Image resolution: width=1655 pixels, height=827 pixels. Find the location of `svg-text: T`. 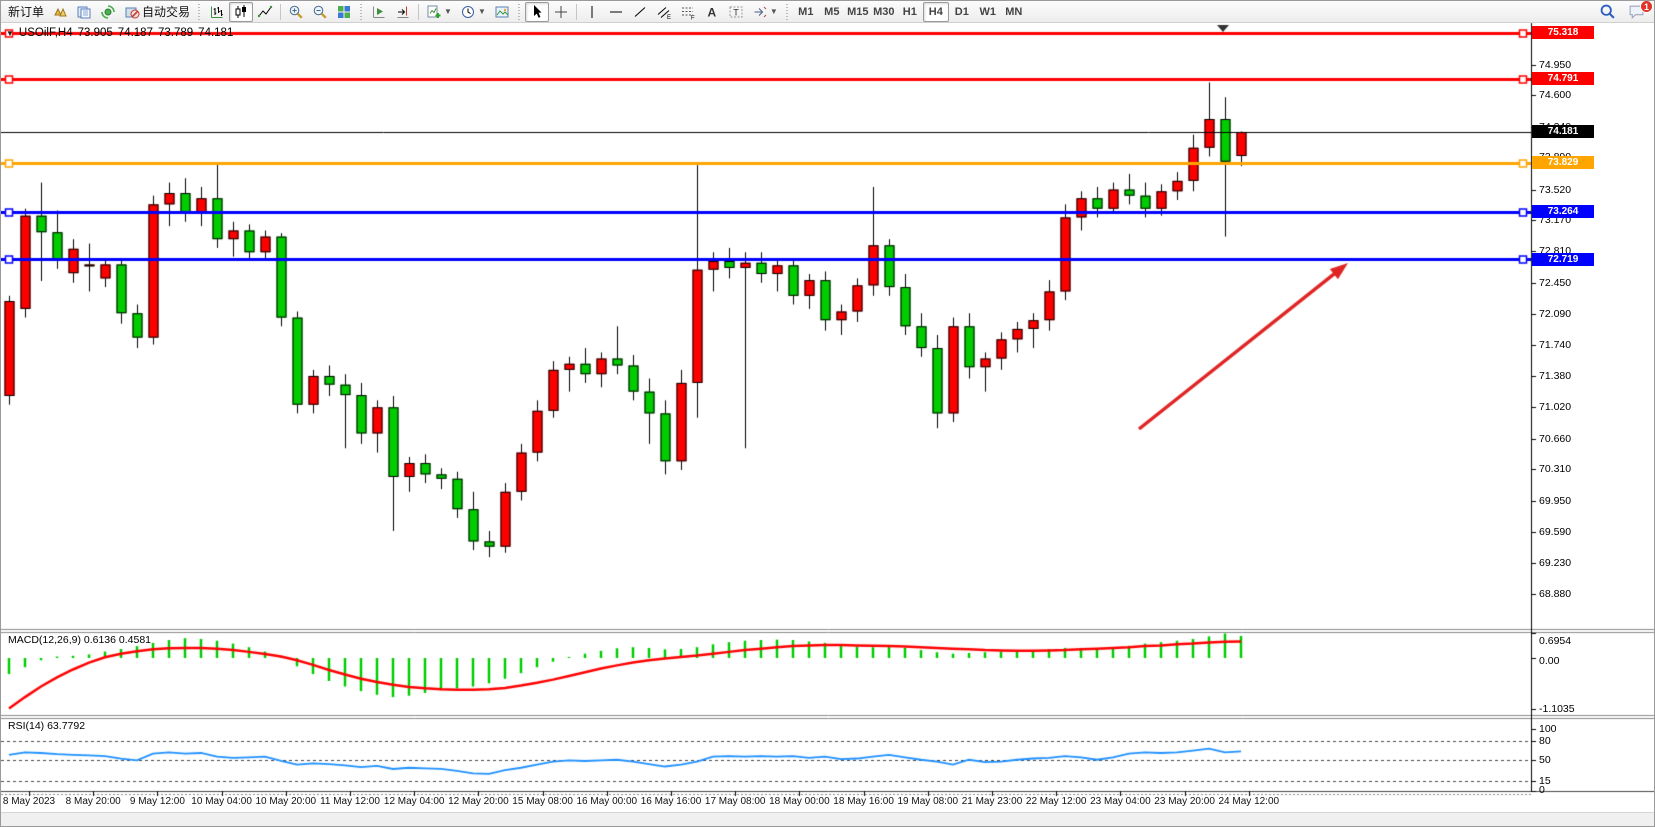

svg-text: T is located at coordinates (736, 12).